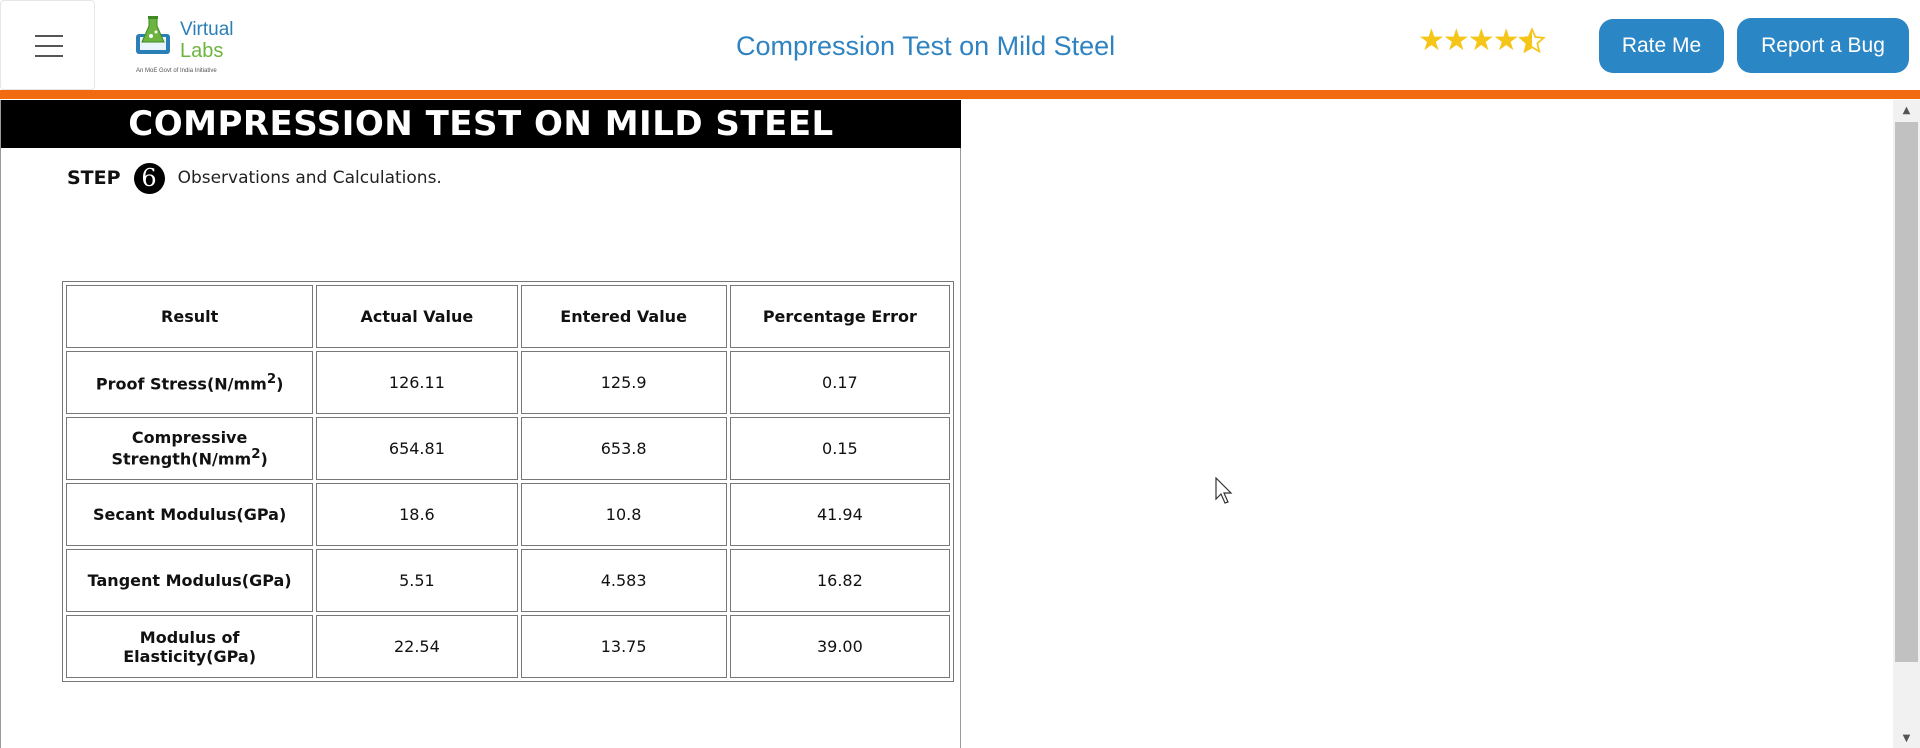  I want to click on entered-value-cell: 10.8, so click(623, 514).